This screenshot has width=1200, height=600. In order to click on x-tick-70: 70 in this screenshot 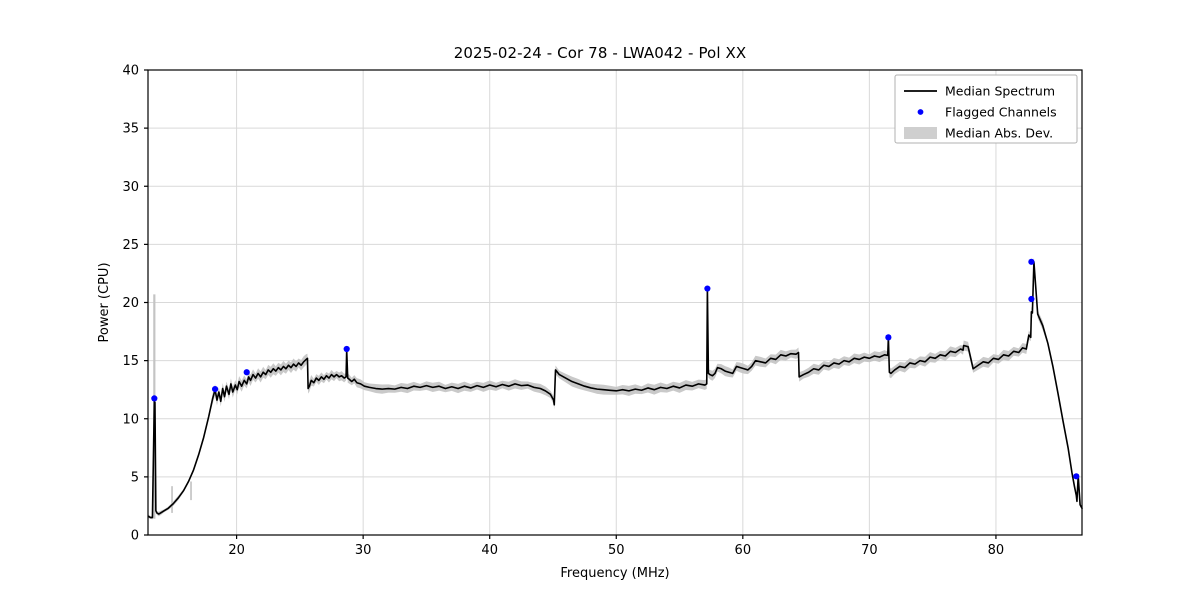, I will do `click(869, 550)`.